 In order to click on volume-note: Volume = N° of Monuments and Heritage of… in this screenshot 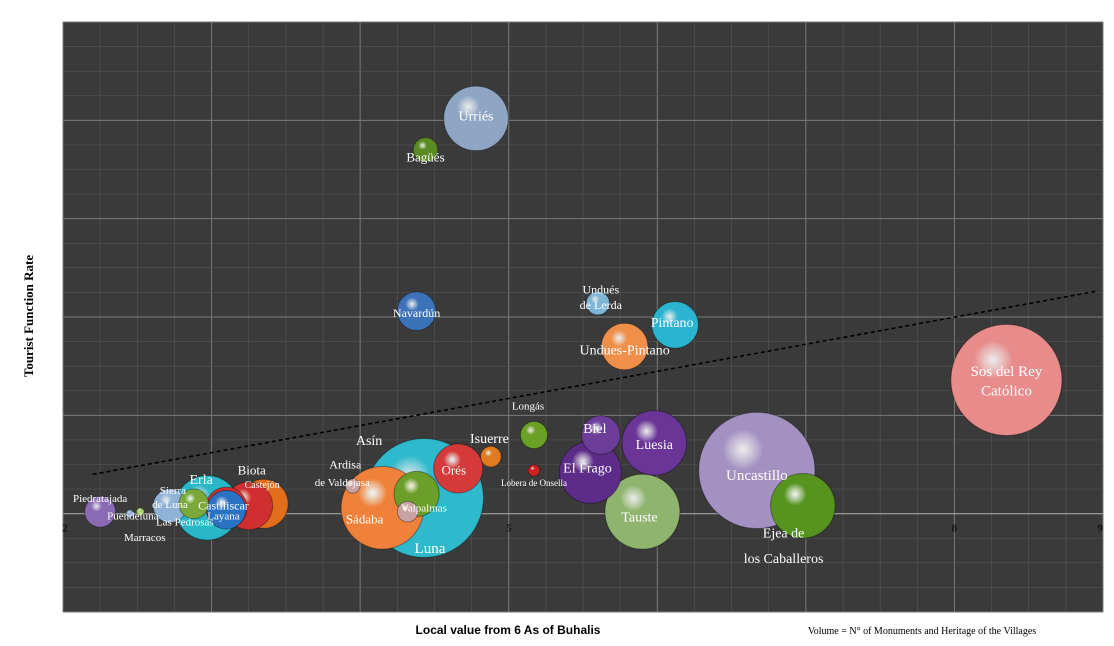, I will do `click(922, 631)`.